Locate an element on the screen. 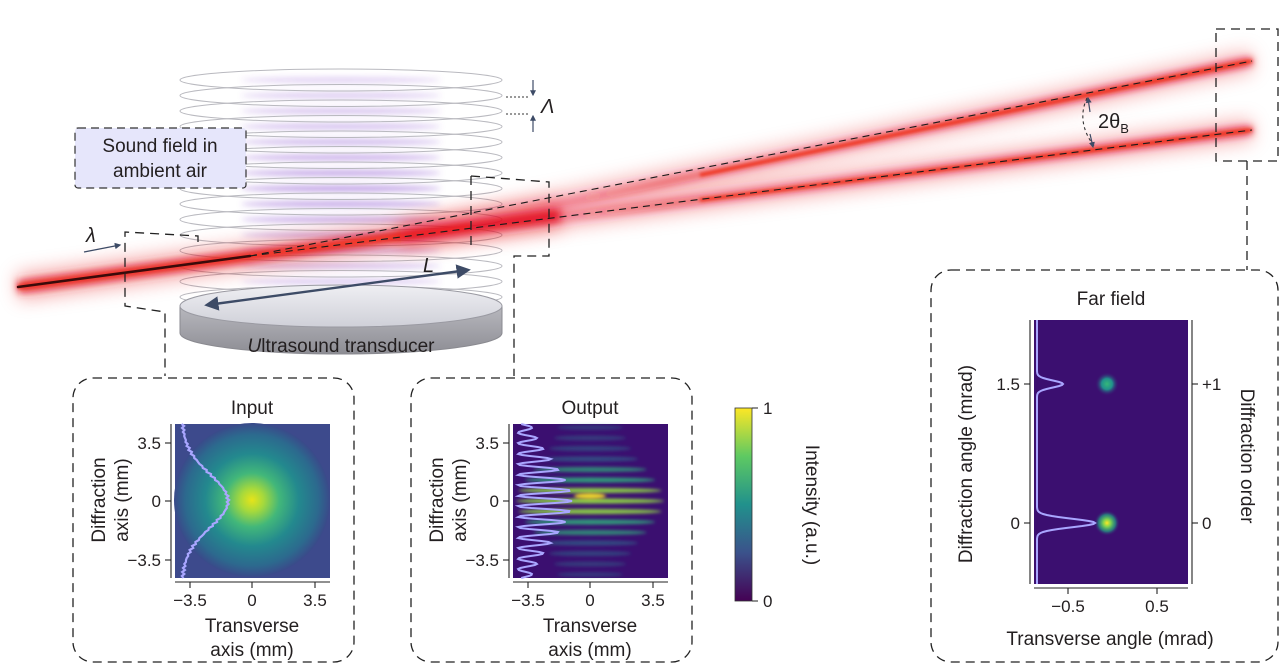  bragg-angle-label: 2θB is located at coordinates (1113, 123).